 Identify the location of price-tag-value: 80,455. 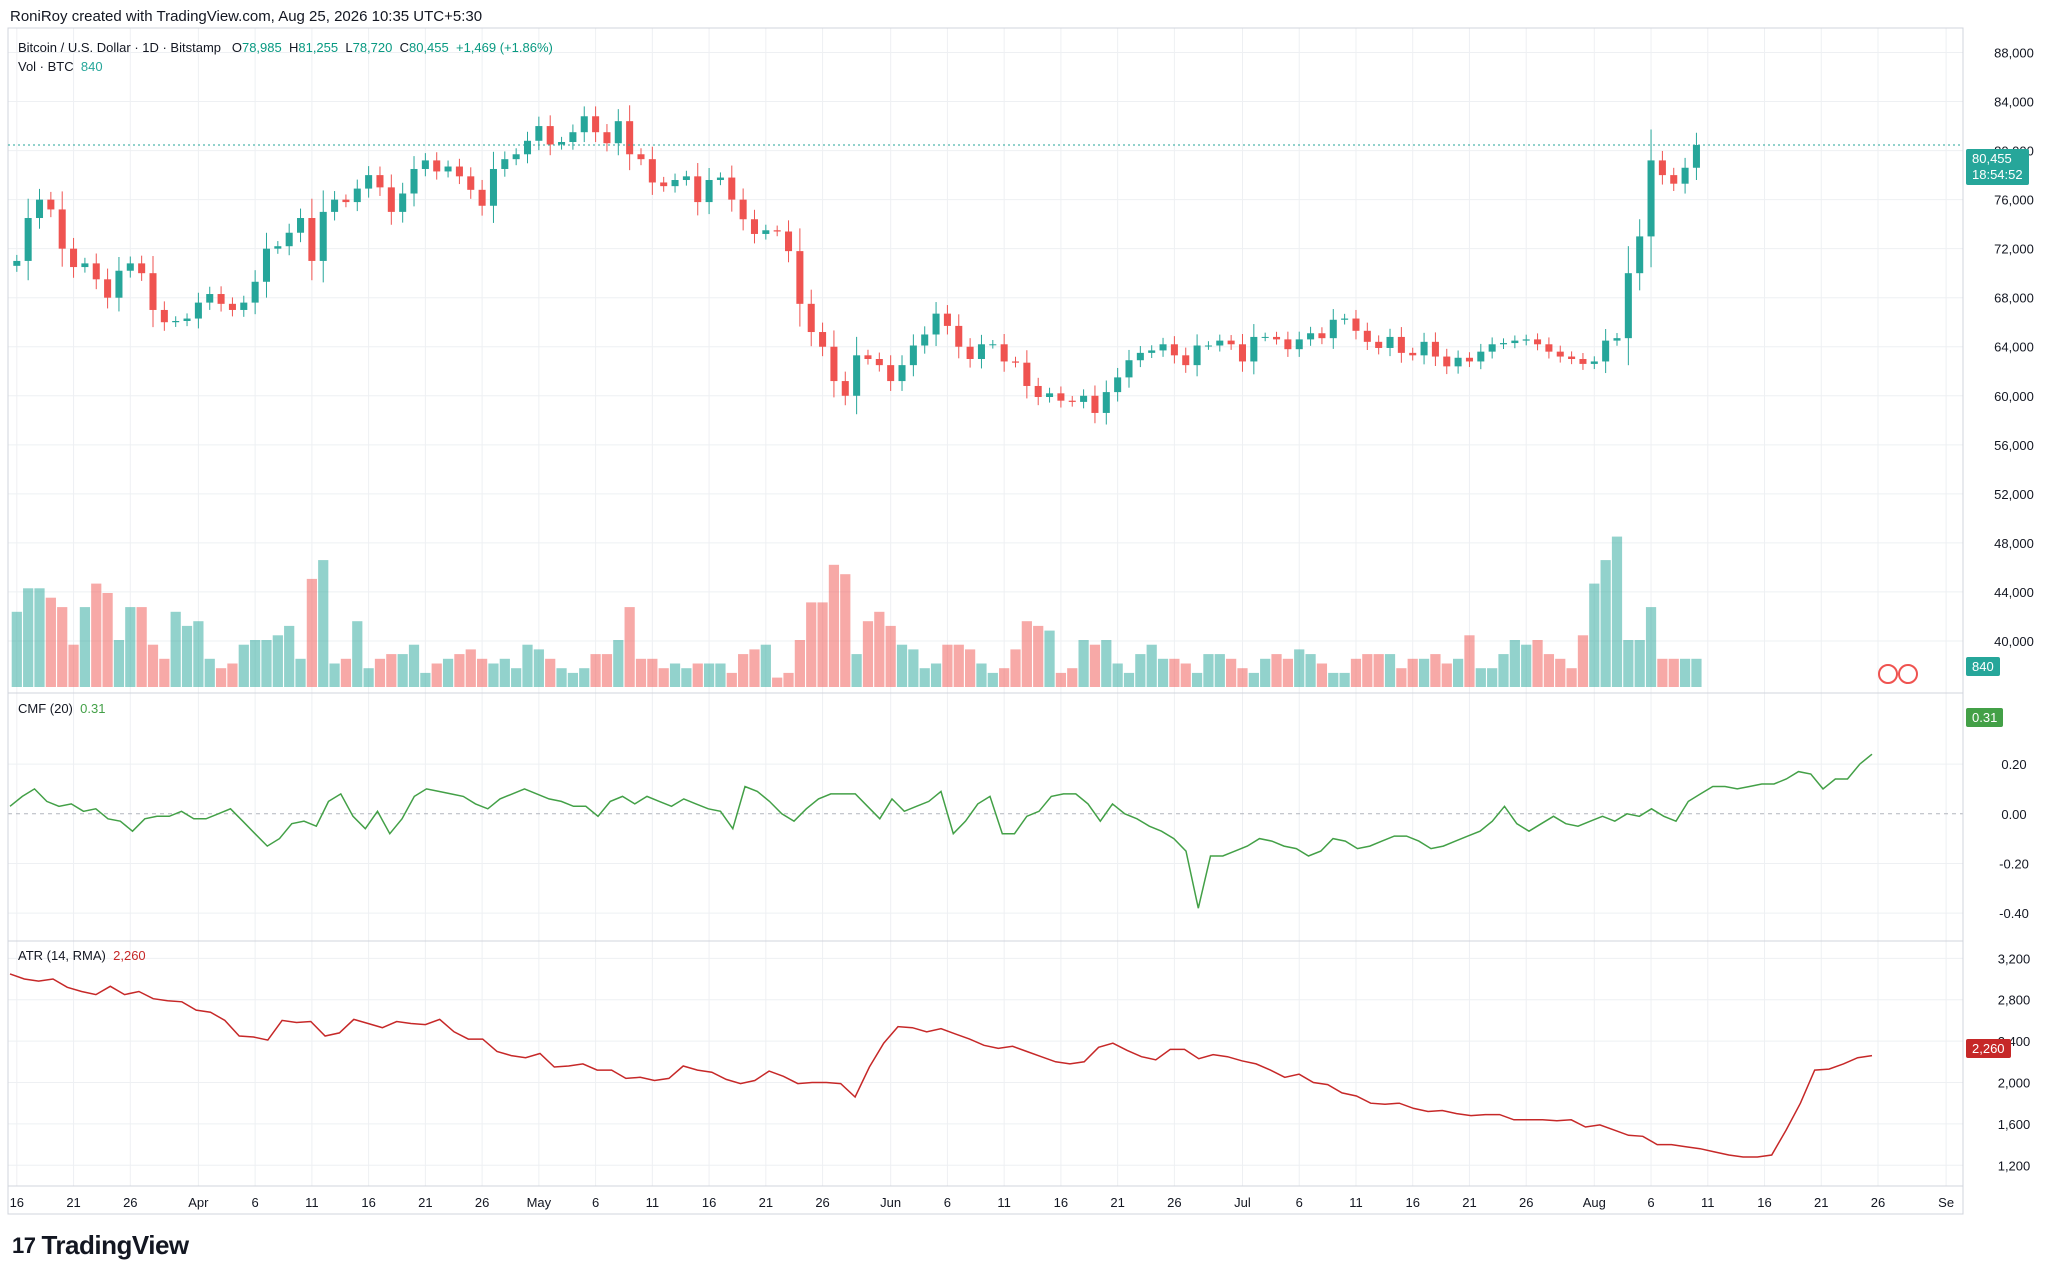
(1992, 158).